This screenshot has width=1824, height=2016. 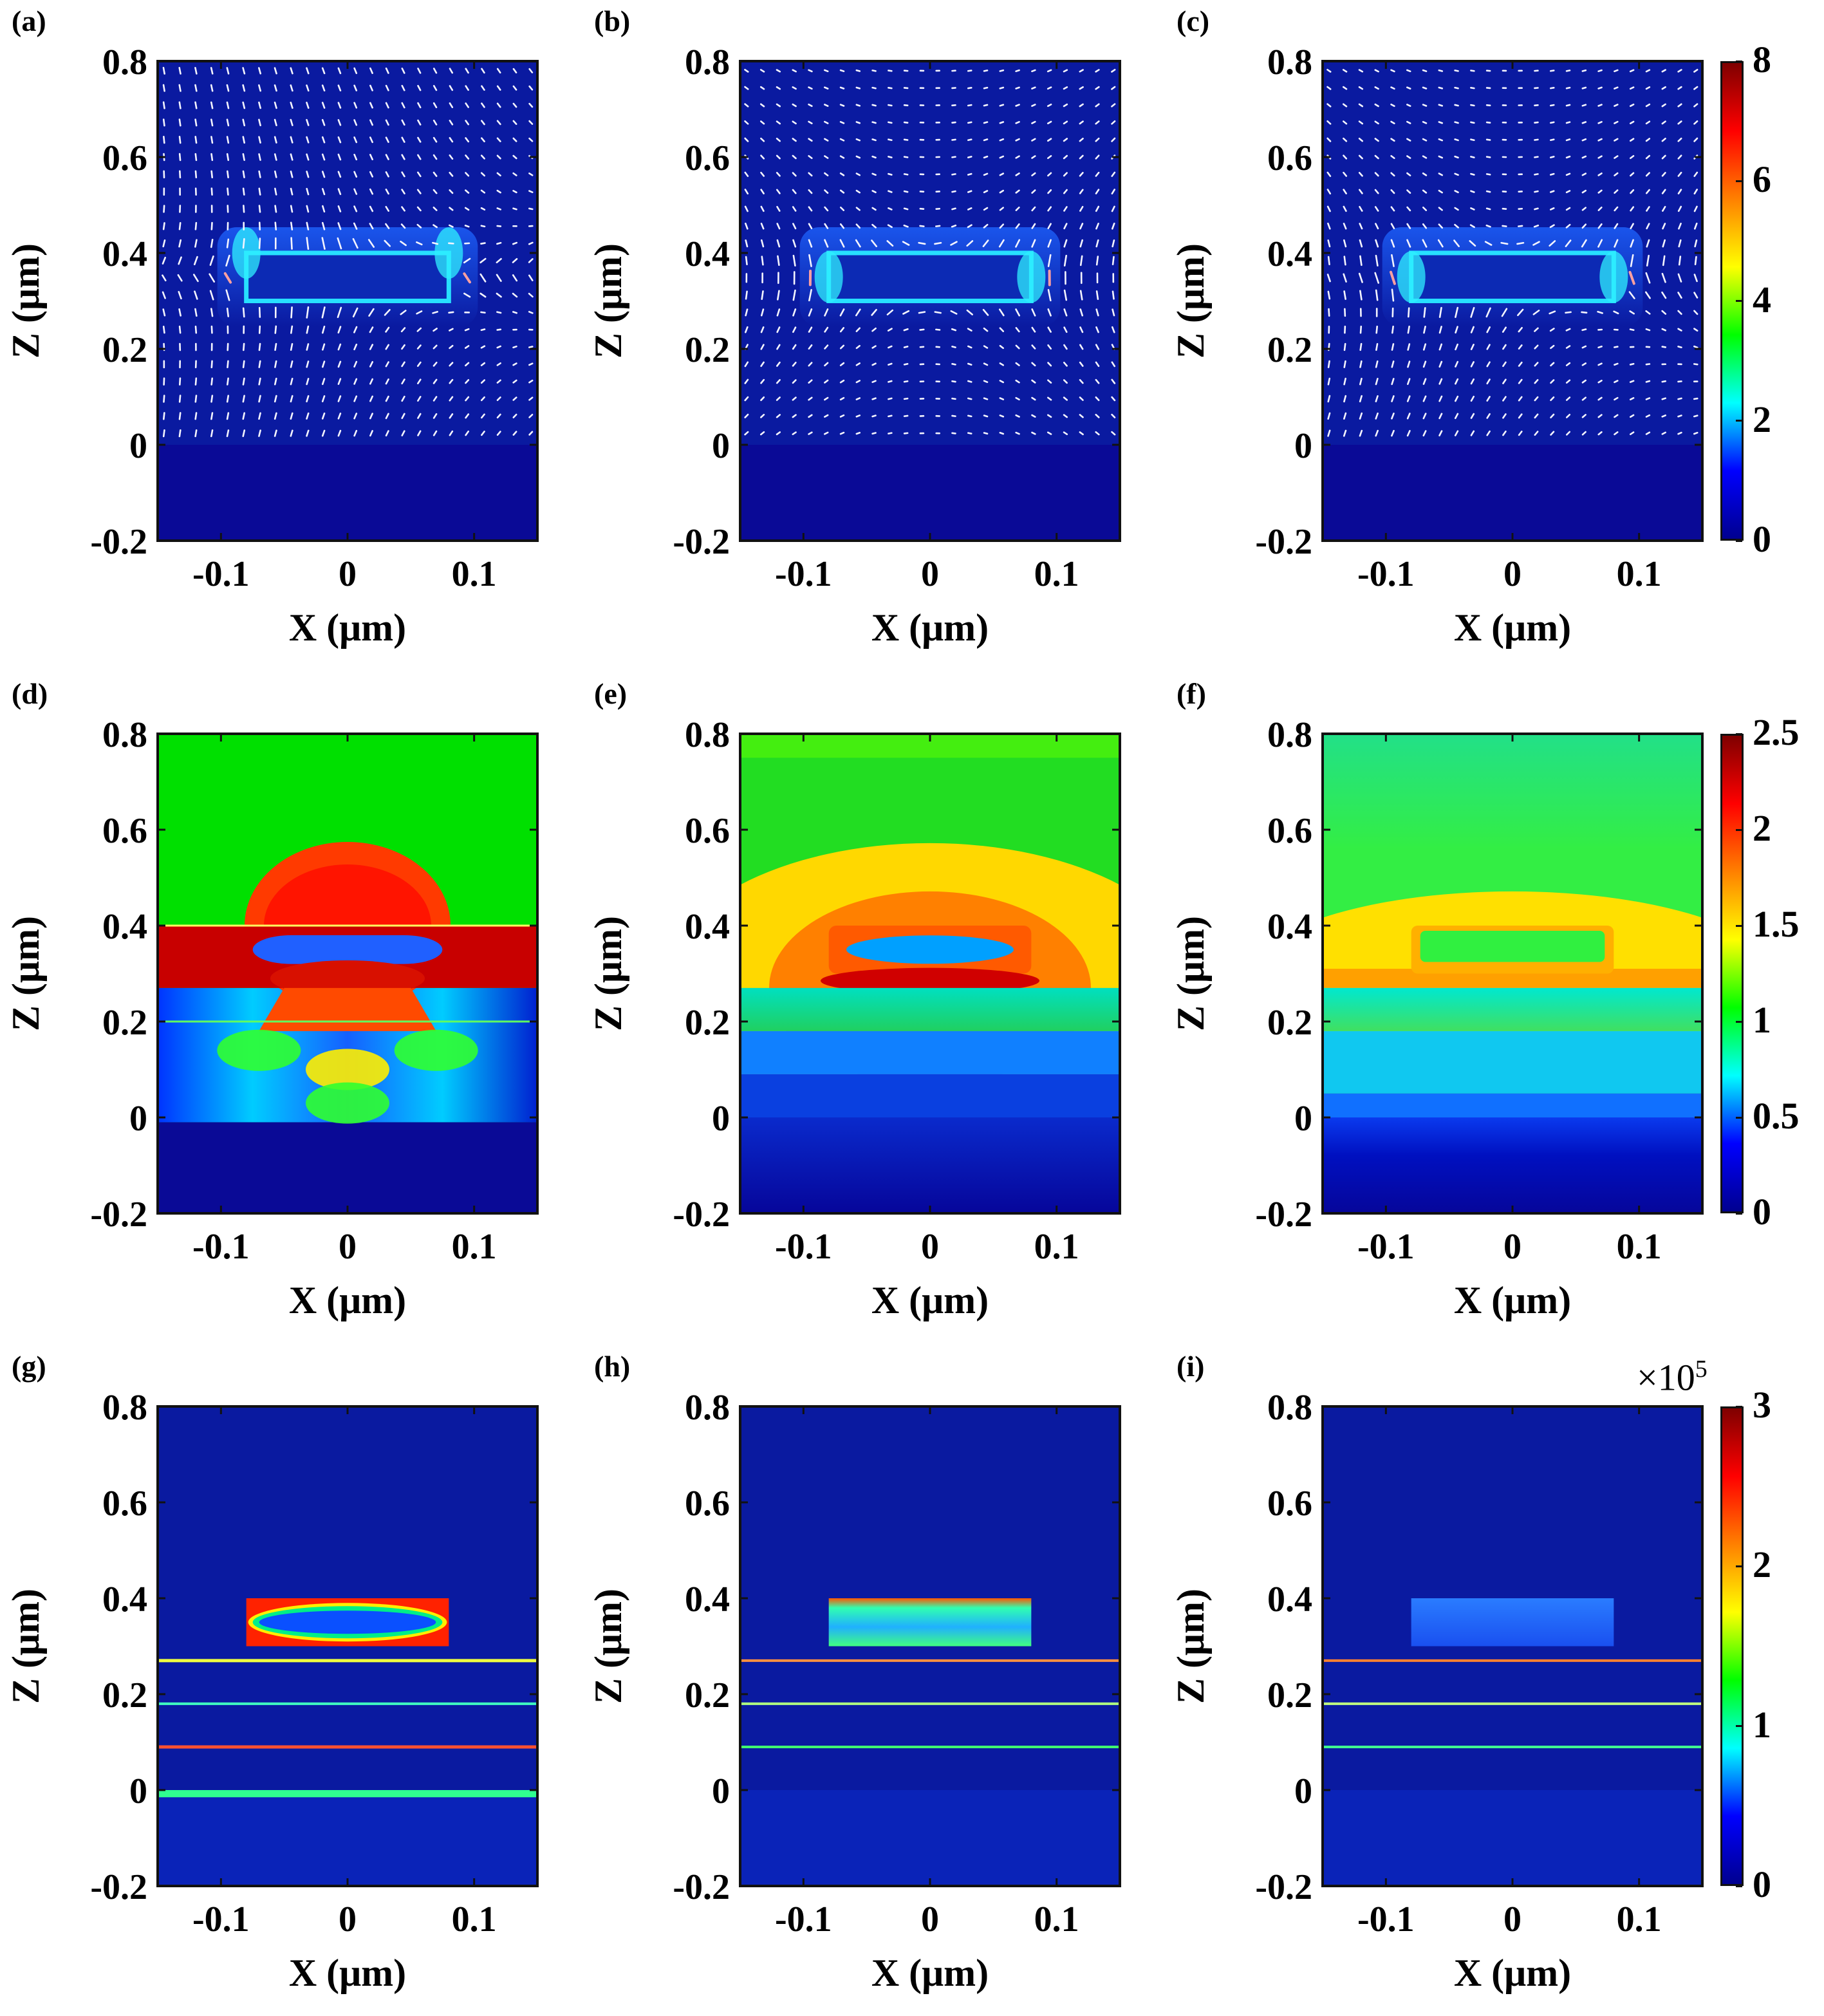 I want to click on panel-f: (f) 0.8 0.6 0.4 0.2 0 -0.2 -0.1 0 0.1 X (μm) Z (μm), so click(x=1435, y=997).